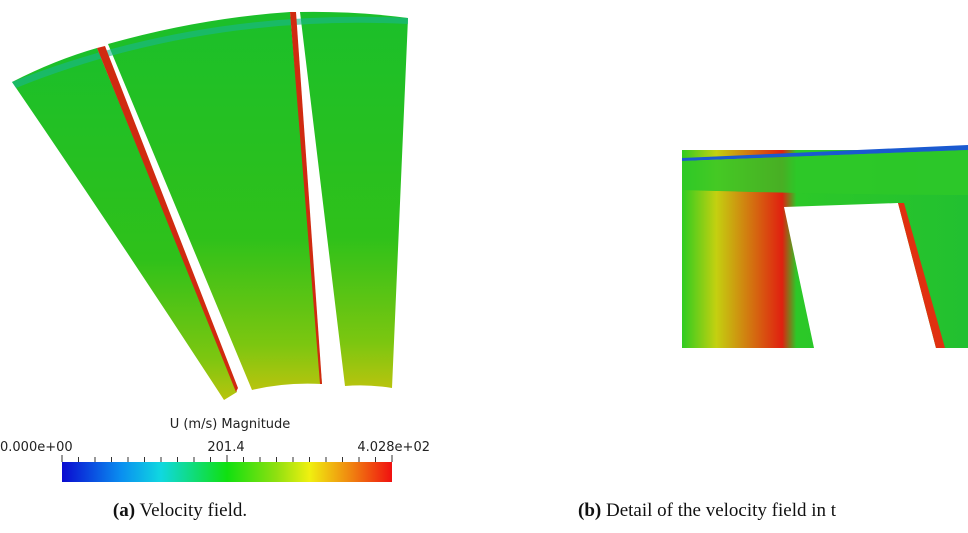  What do you see at coordinates (193, 510) in the screenshot?
I see `caption-text: Velocity field.` at bounding box center [193, 510].